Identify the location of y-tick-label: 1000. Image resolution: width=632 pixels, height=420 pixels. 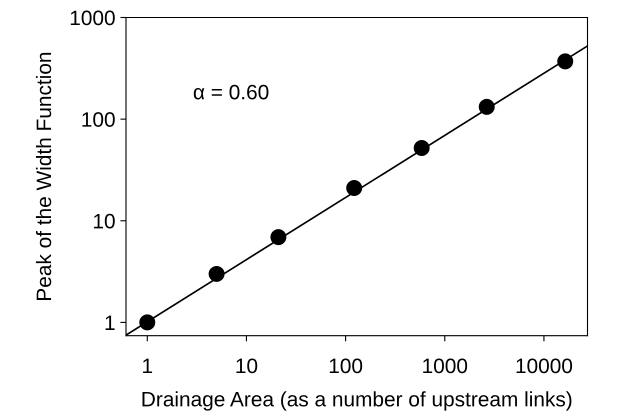
(92, 18).